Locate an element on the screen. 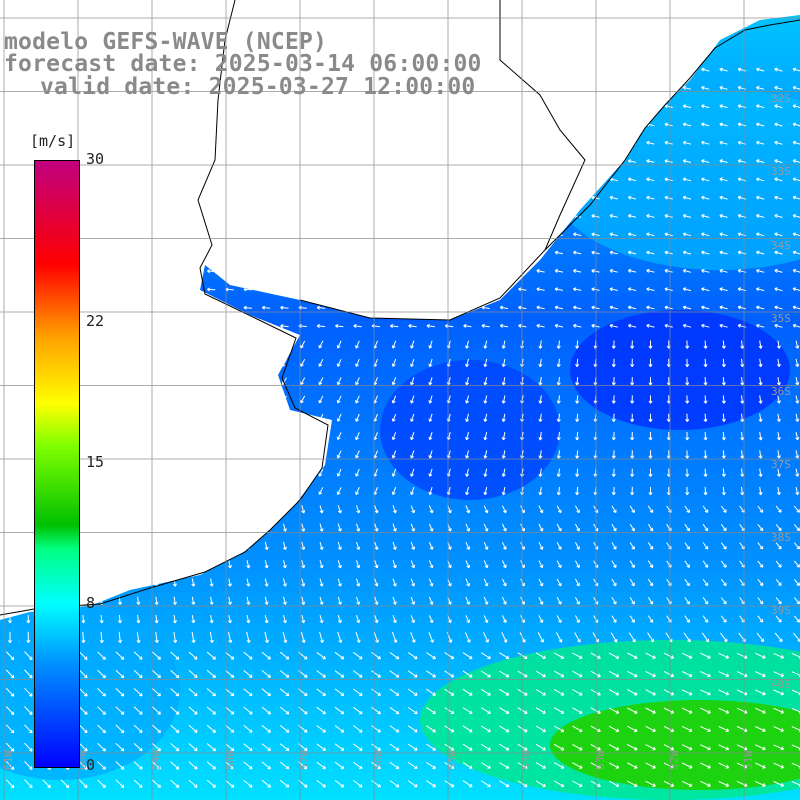  colorbar-tick-label: 30 is located at coordinates (95, 159).